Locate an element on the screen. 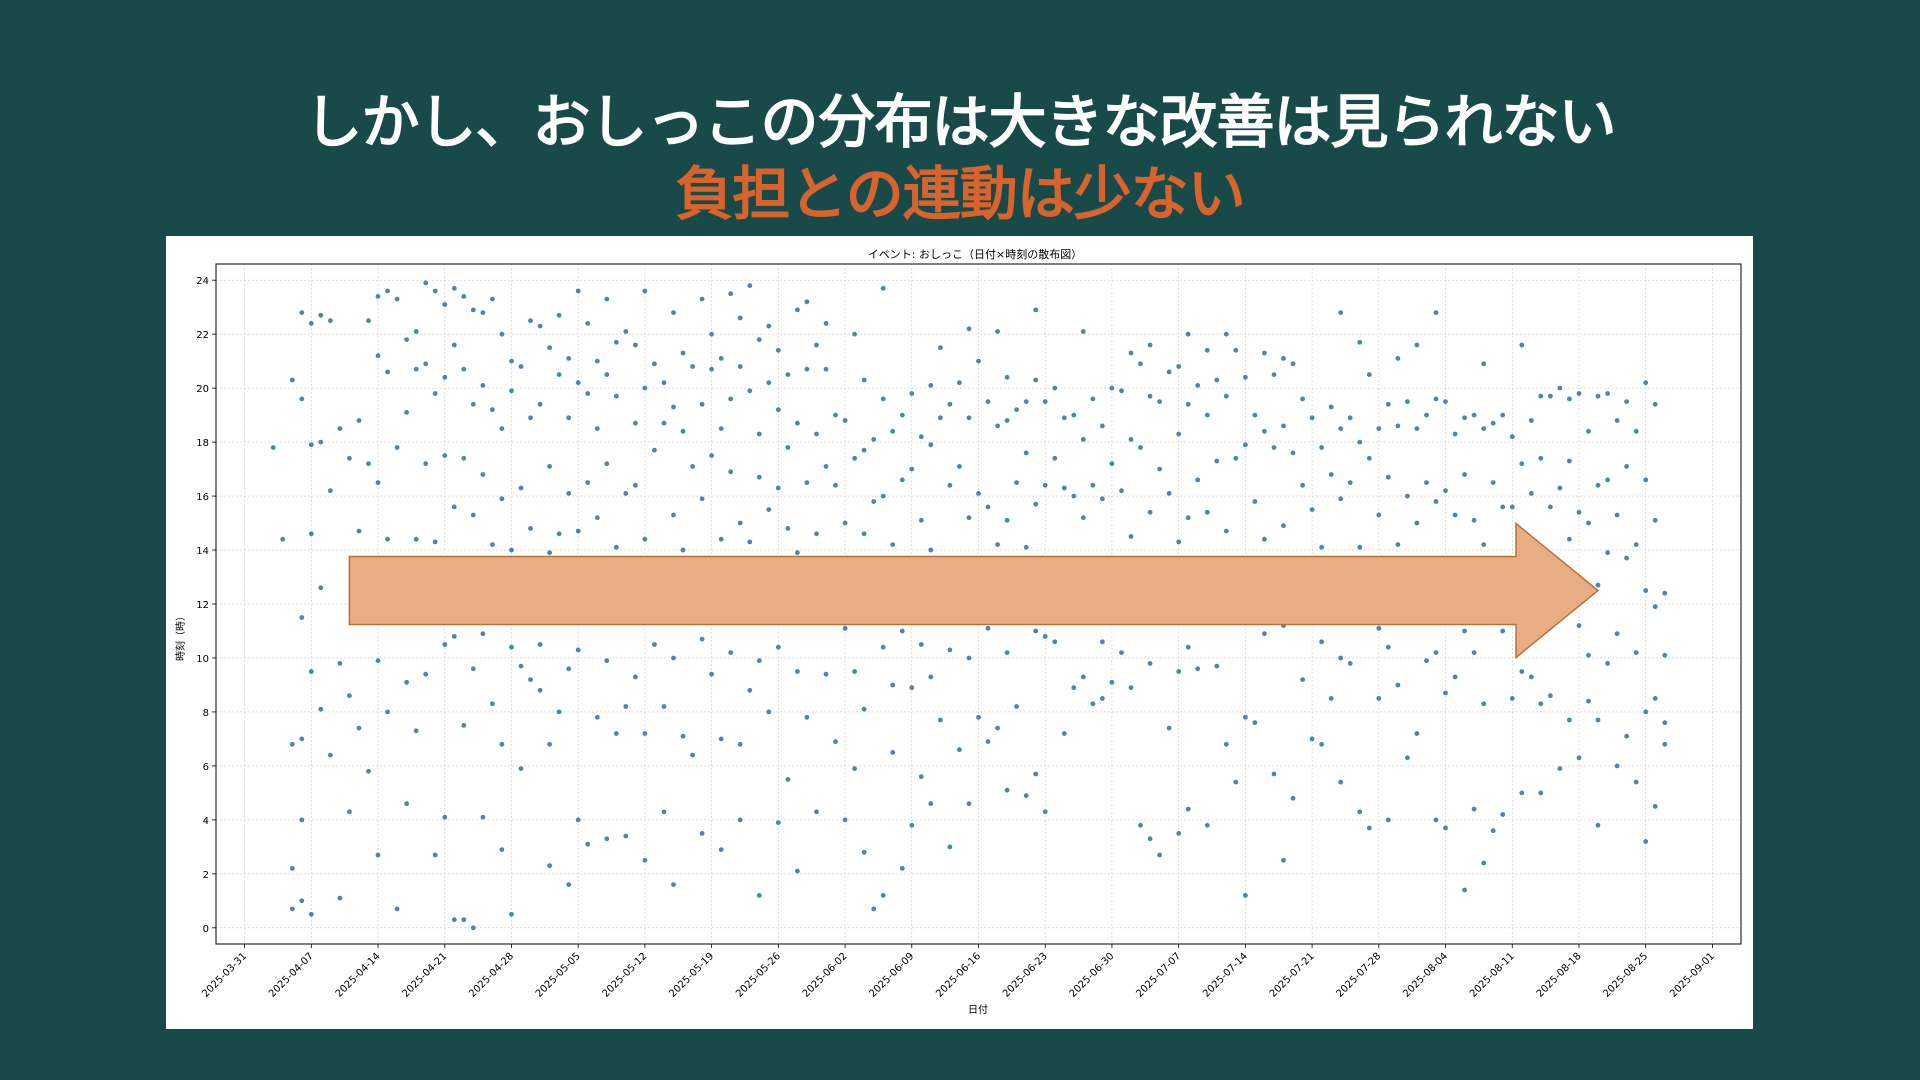  trend-arrow-layer is located at coordinates (974, 590).